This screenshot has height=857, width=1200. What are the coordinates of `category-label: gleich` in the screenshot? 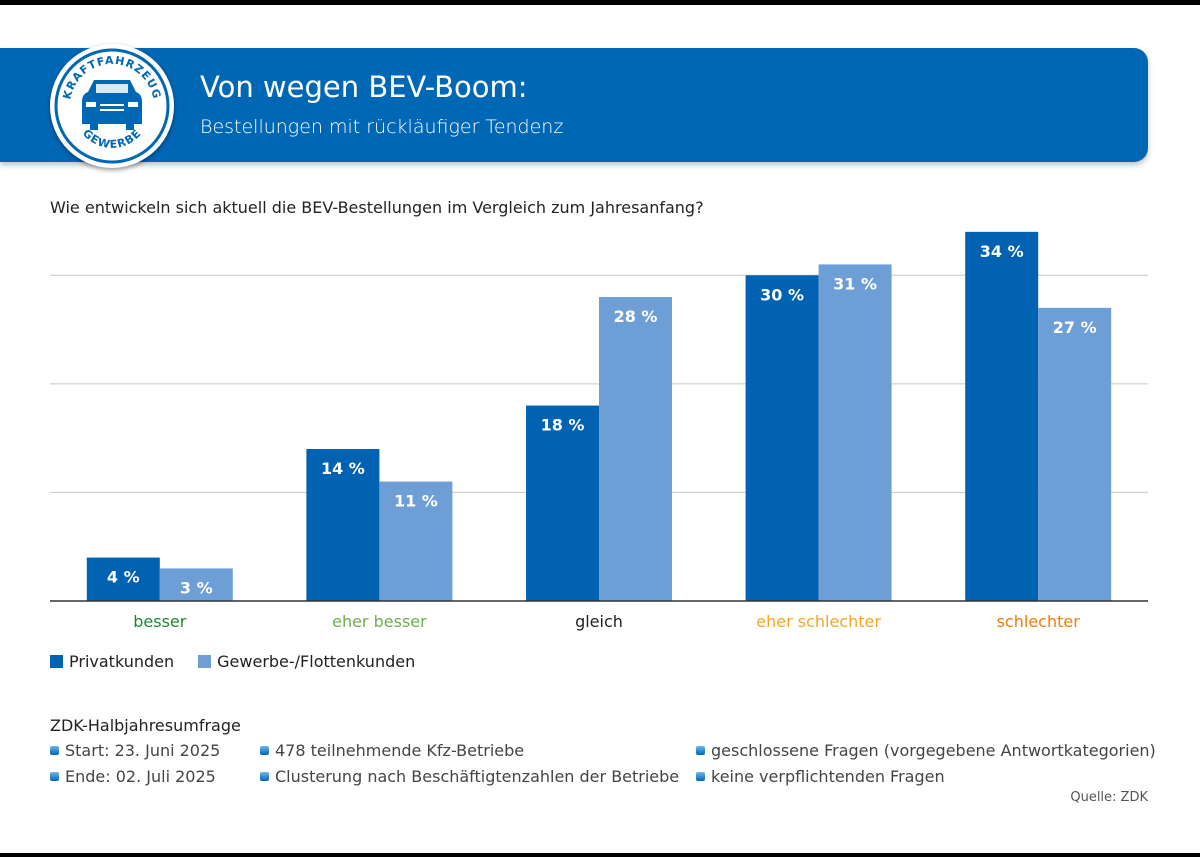 It's located at (599, 621).